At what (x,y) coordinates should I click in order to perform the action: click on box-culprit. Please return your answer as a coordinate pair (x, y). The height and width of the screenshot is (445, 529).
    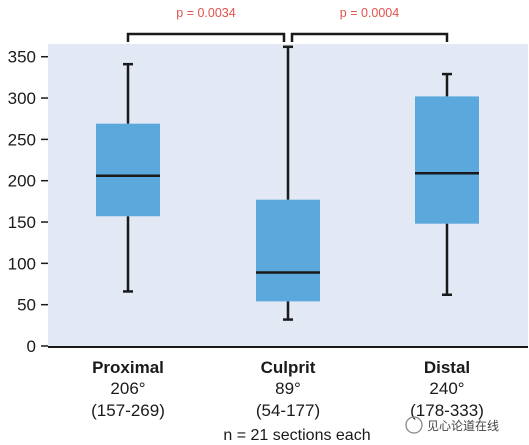
    Looking at the image, I should click on (288, 183).